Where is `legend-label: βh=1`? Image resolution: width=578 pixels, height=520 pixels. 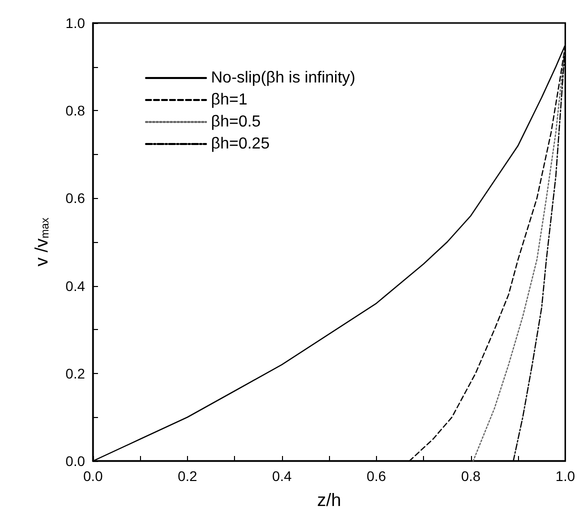 legend-label: βh=1 is located at coordinates (229, 100).